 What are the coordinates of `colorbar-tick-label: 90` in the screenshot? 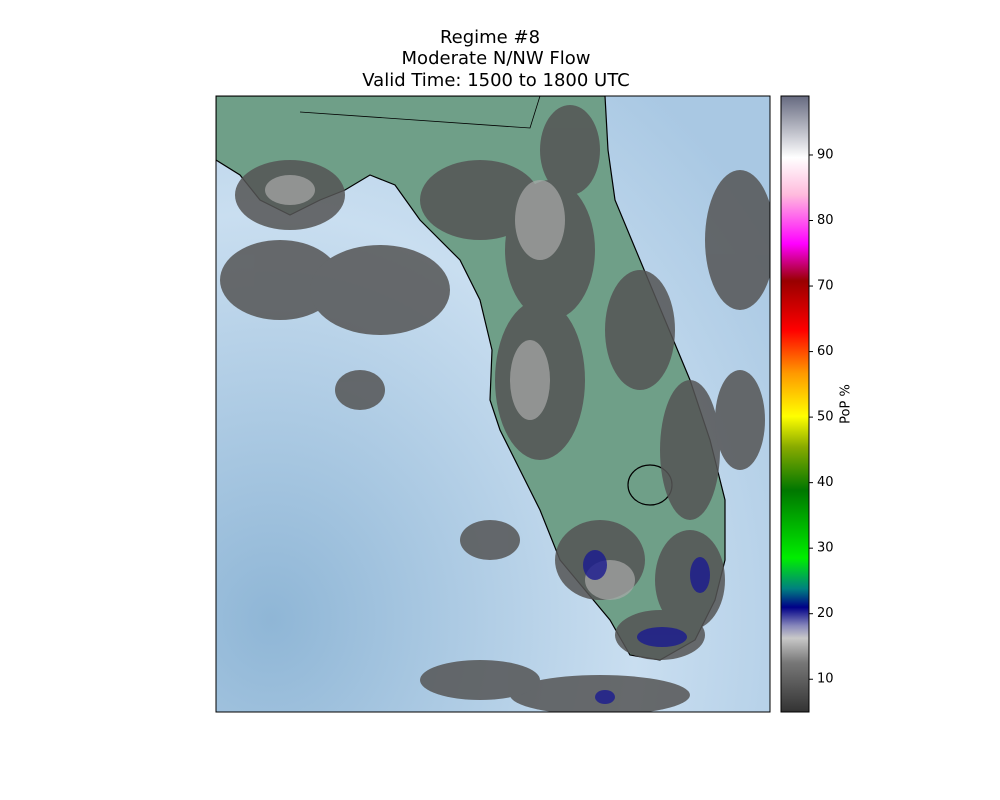 It's located at (825, 154).